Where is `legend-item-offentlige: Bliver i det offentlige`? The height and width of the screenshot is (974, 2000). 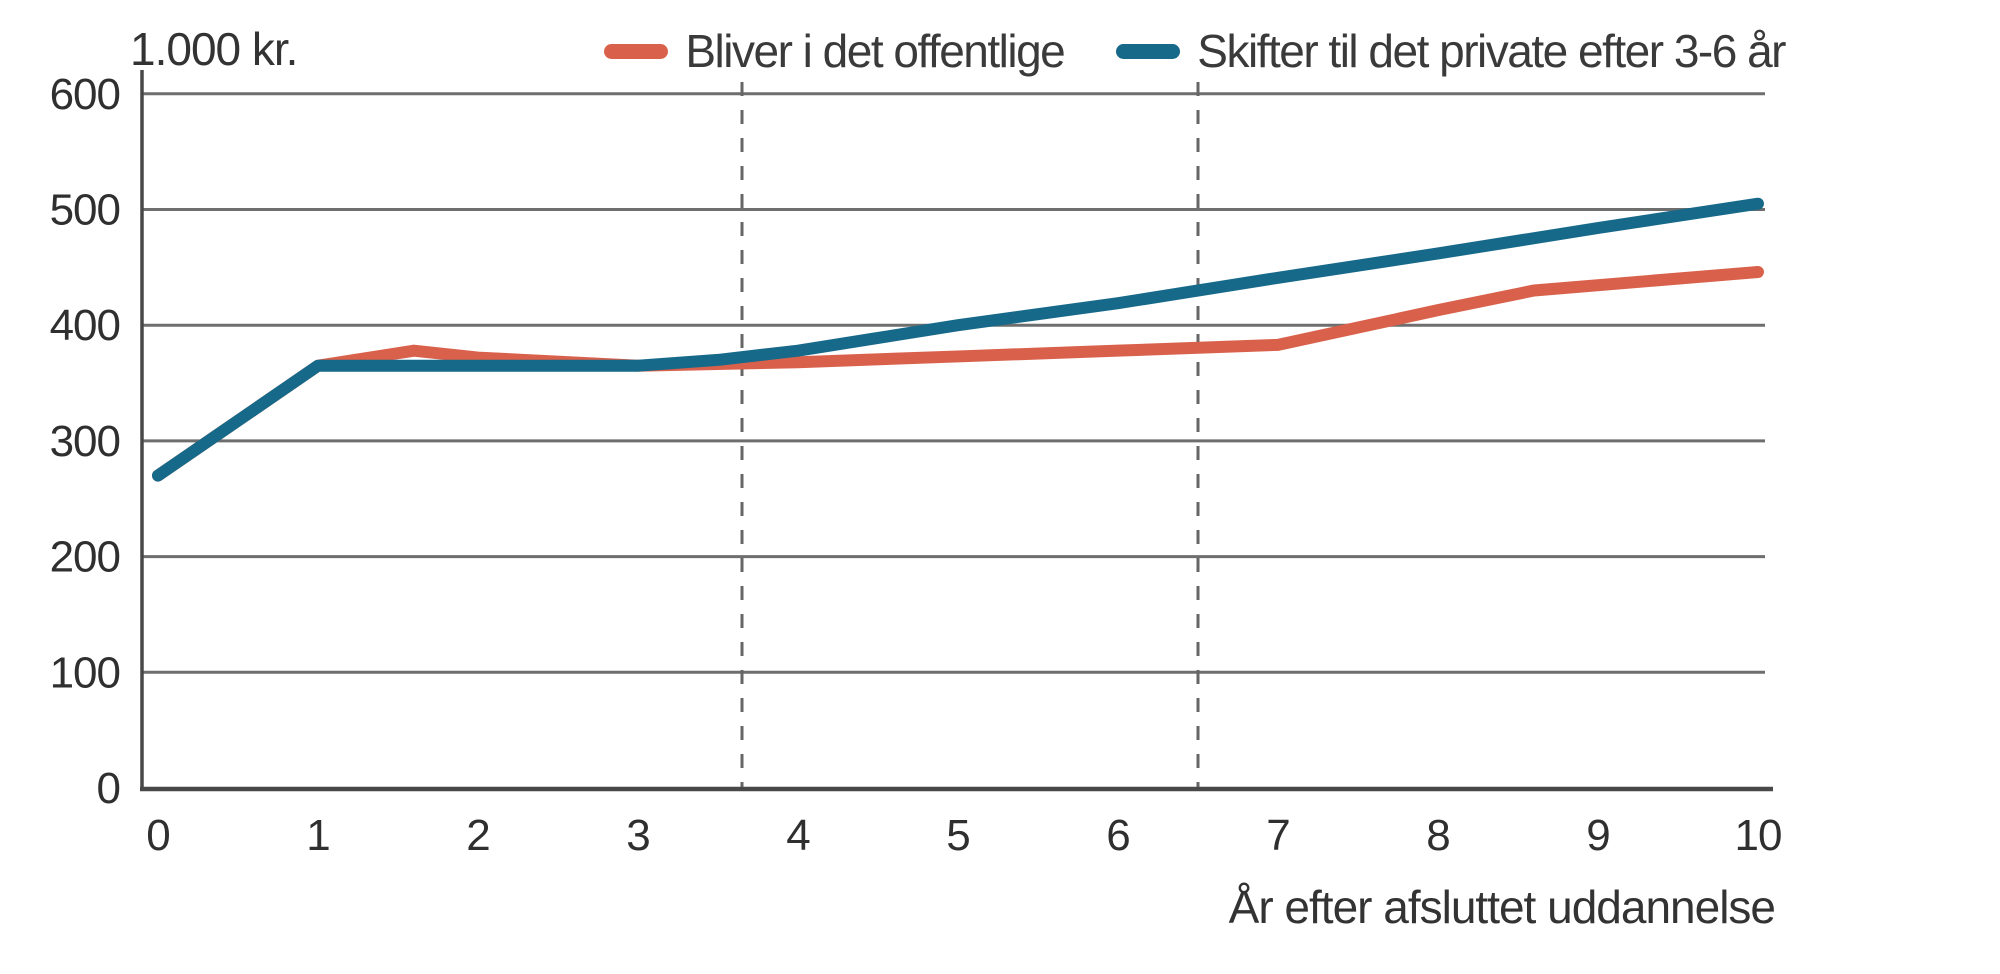
legend-item-offentlige: Bliver i det offentlige is located at coordinates (835, 51).